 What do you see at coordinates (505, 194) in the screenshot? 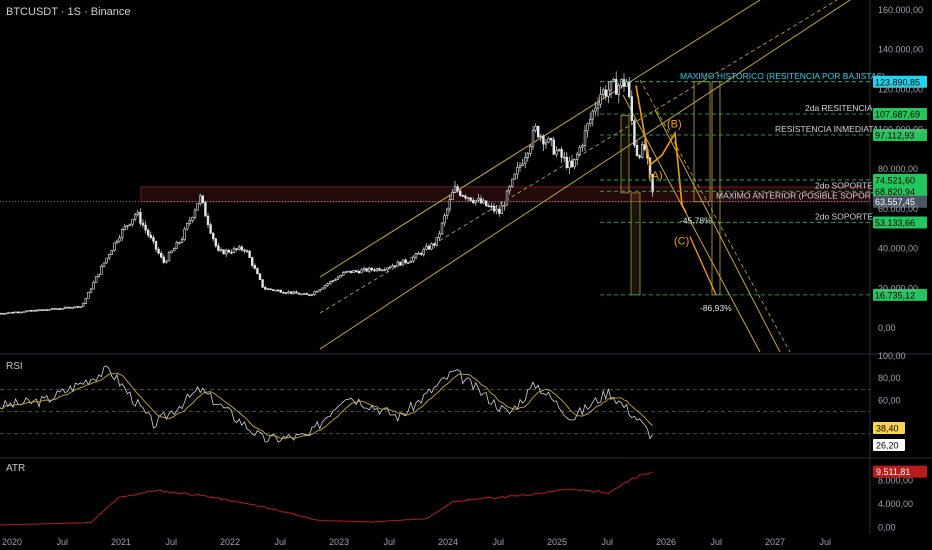
I see `red-zone-box` at bounding box center [505, 194].